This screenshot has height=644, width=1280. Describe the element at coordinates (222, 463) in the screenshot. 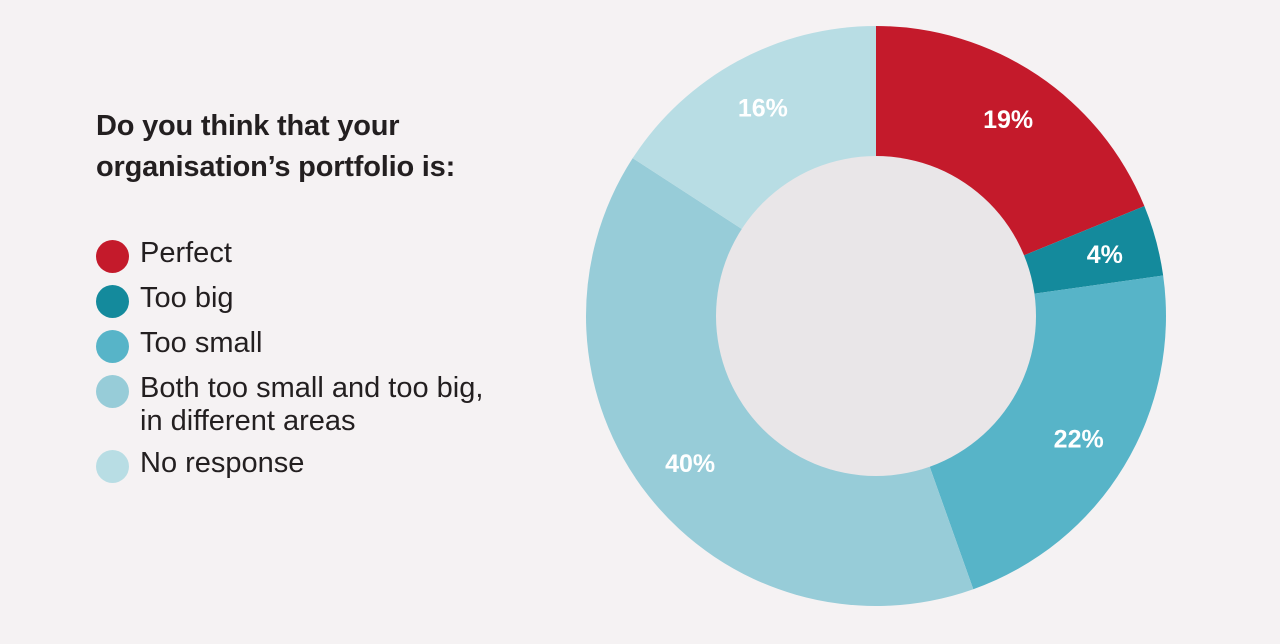

I see `legend-label: No response` at that location.